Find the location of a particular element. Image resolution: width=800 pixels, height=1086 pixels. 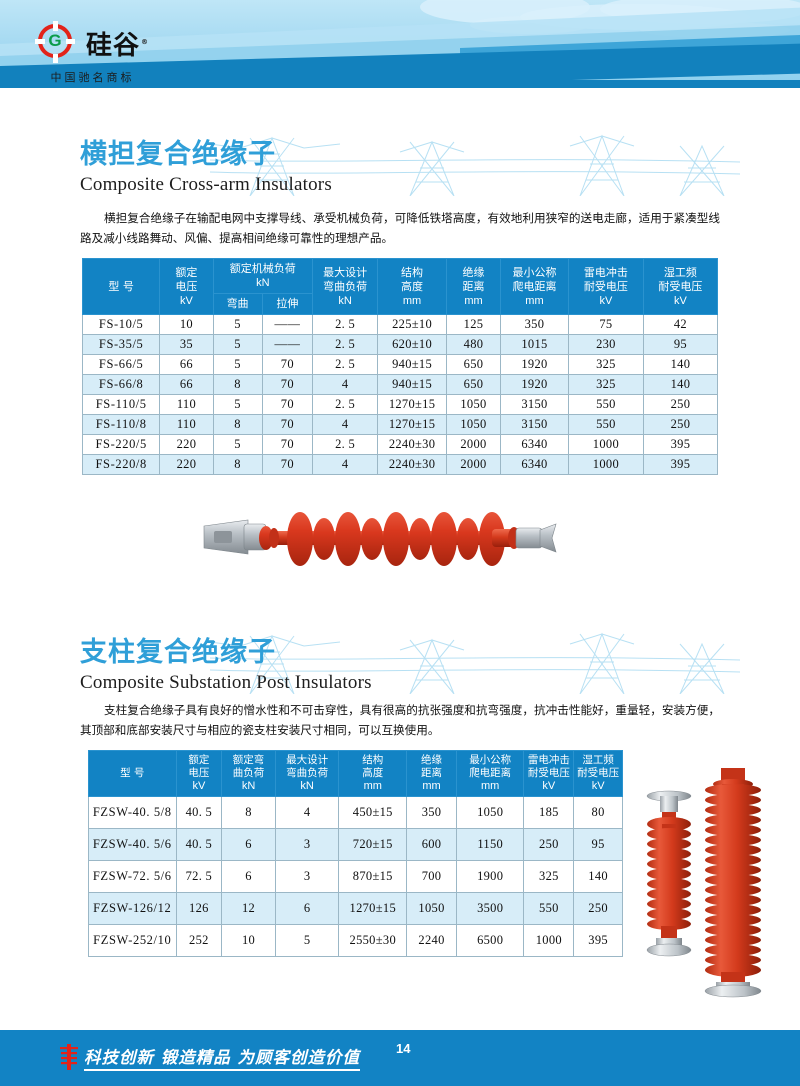

table-cell: 720±15 is located at coordinates (373, 844).